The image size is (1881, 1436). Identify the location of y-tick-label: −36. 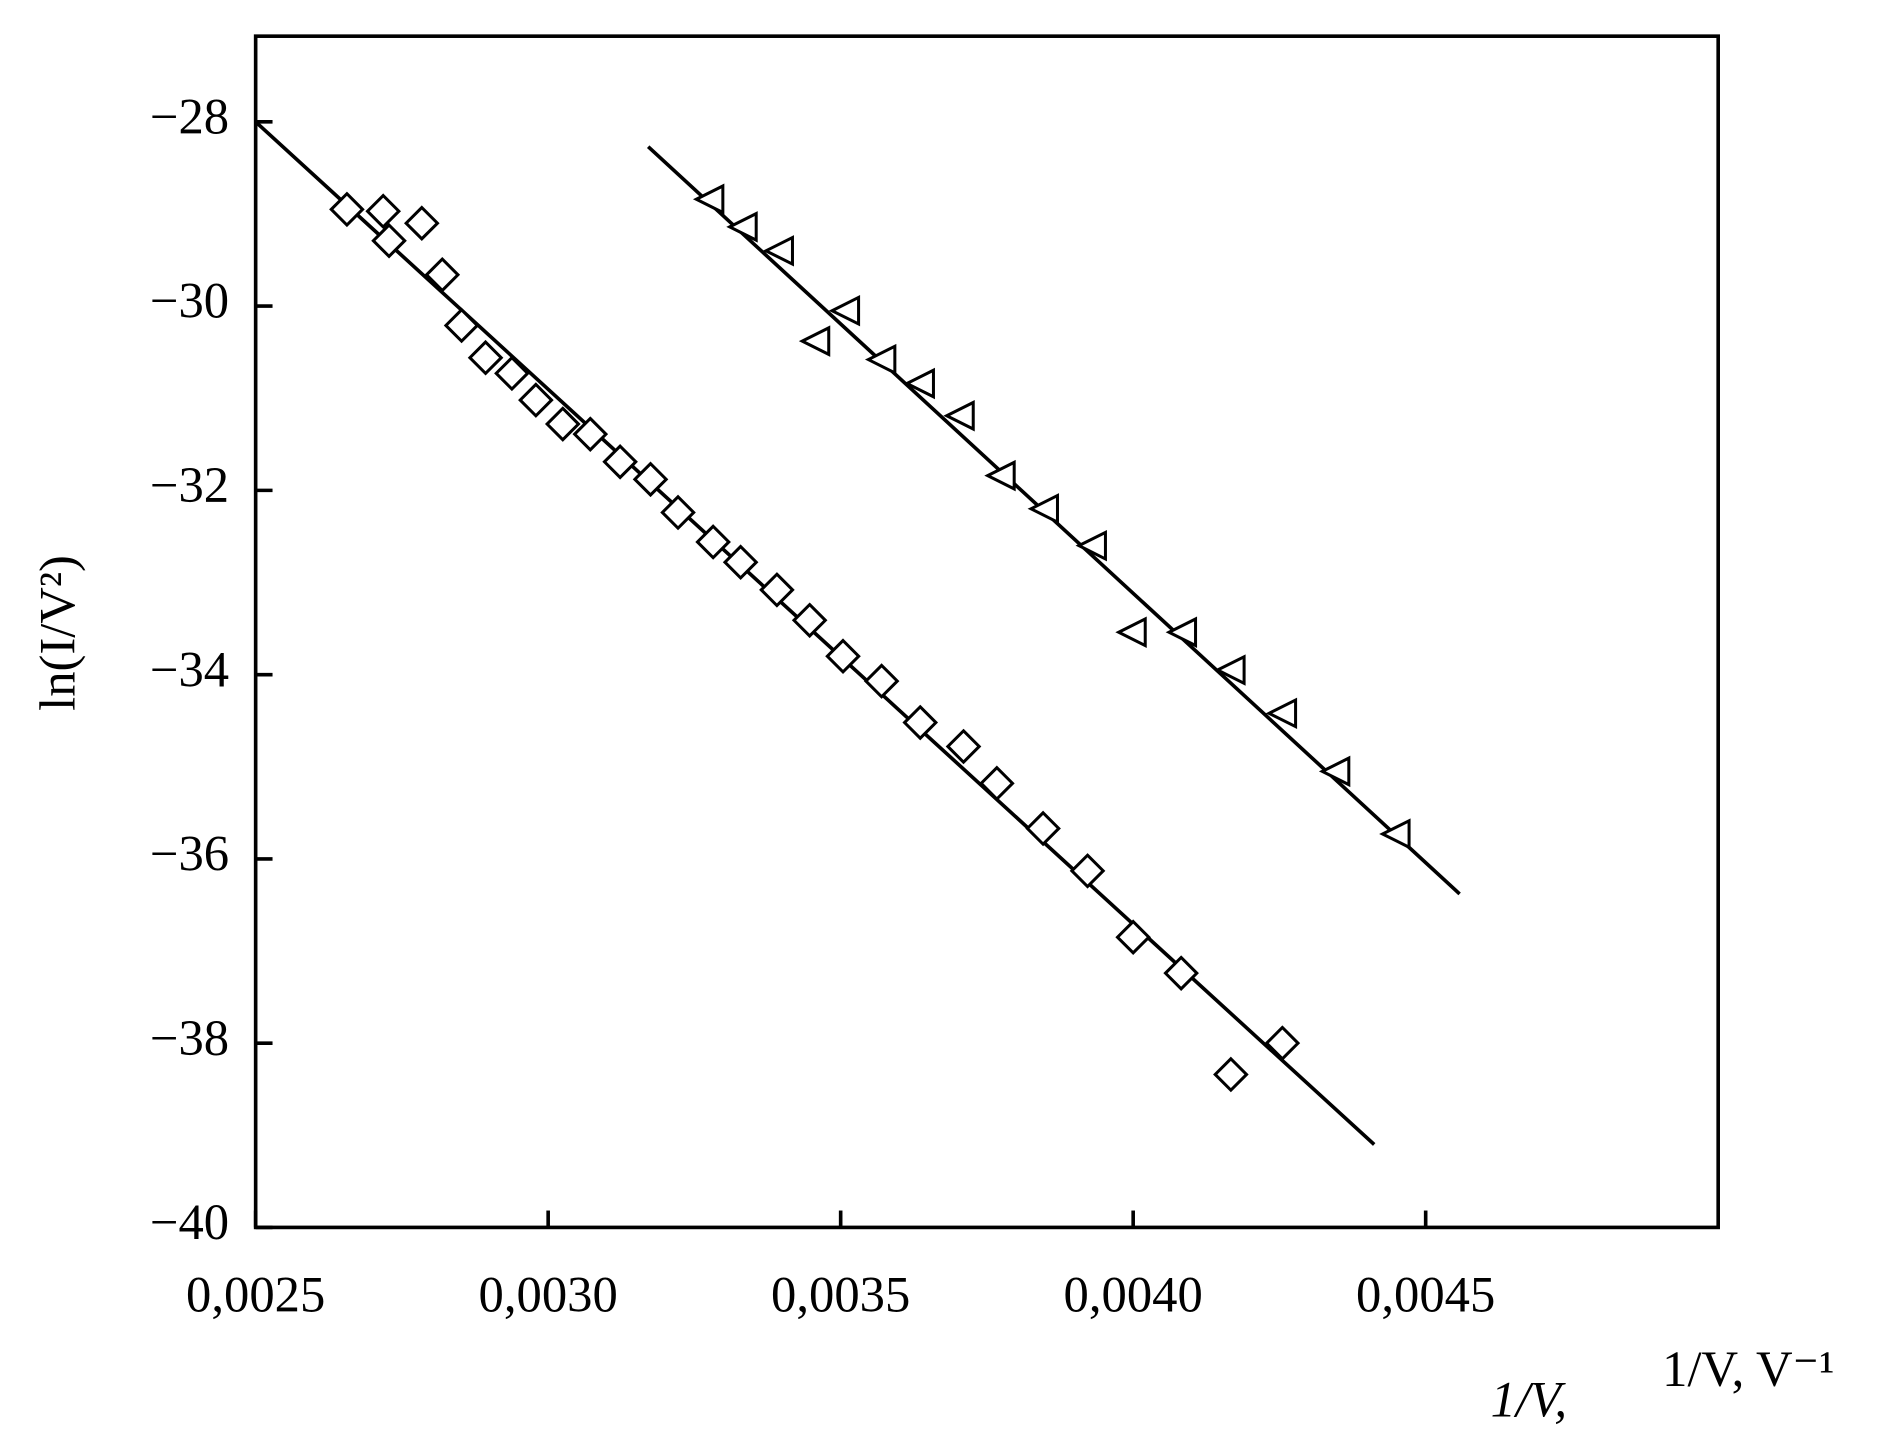
(189, 854).